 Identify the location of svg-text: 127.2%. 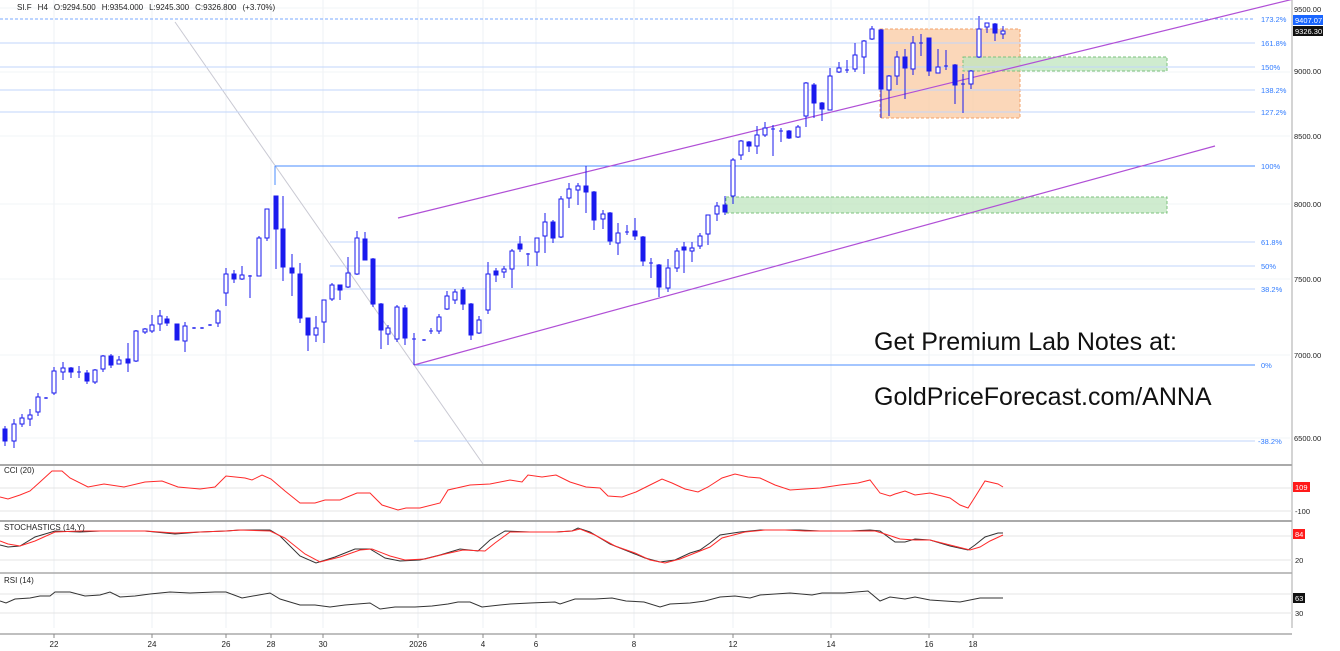
(1274, 112).